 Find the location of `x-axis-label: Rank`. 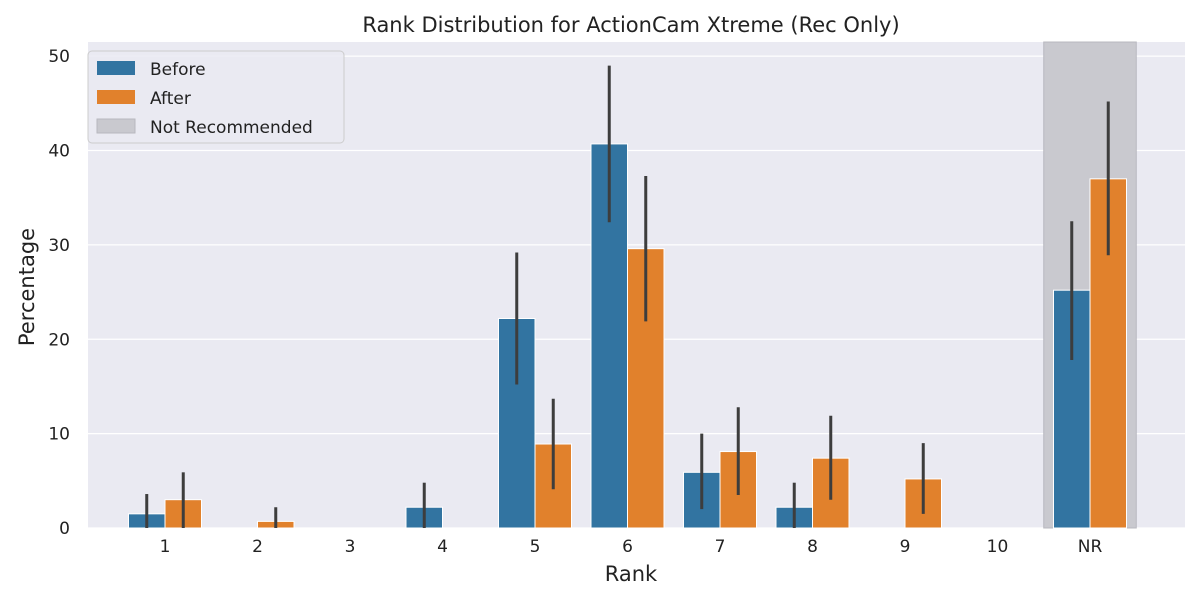

x-axis-label: Rank is located at coordinates (631, 574).